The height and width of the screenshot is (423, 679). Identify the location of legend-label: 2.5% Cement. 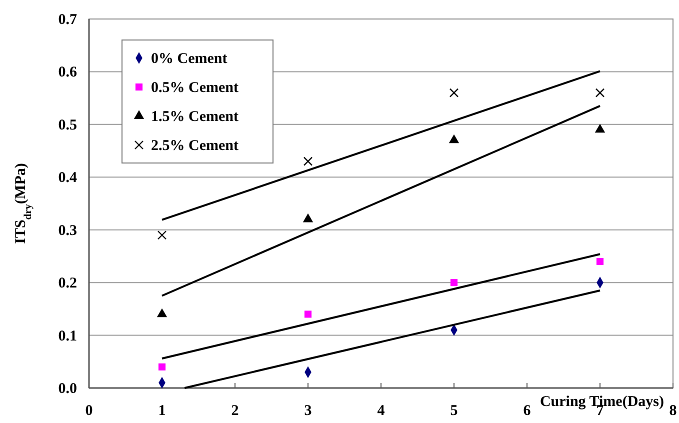
(194, 146).